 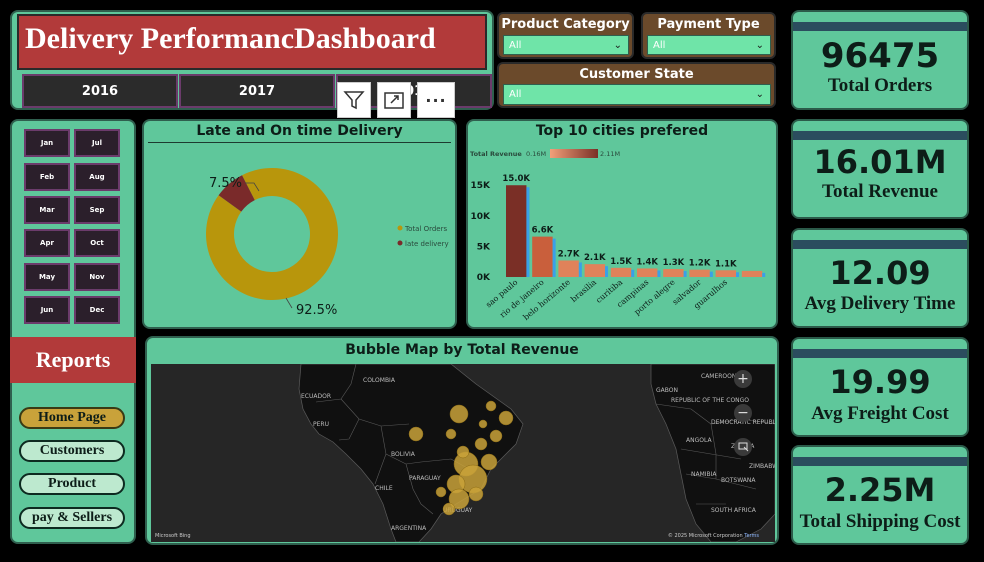 I want to click on kpi-total-revenue: 16.01M Total Revenue, so click(x=880, y=169).